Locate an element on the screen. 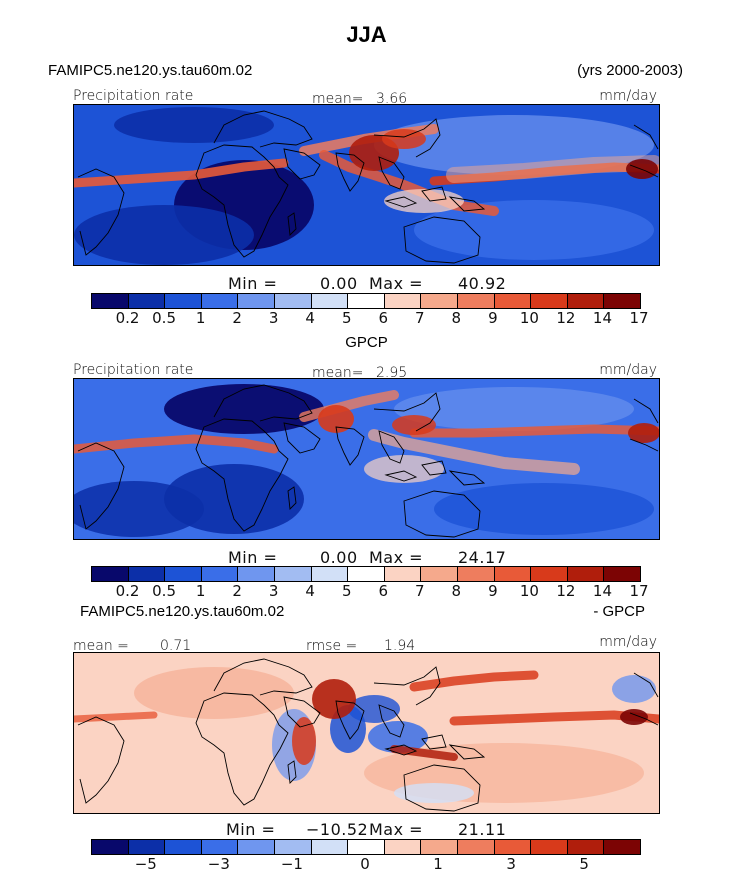 This screenshot has width=733, height=883. colorbar-tick-label: −1 is located at coordinates (291, 864).